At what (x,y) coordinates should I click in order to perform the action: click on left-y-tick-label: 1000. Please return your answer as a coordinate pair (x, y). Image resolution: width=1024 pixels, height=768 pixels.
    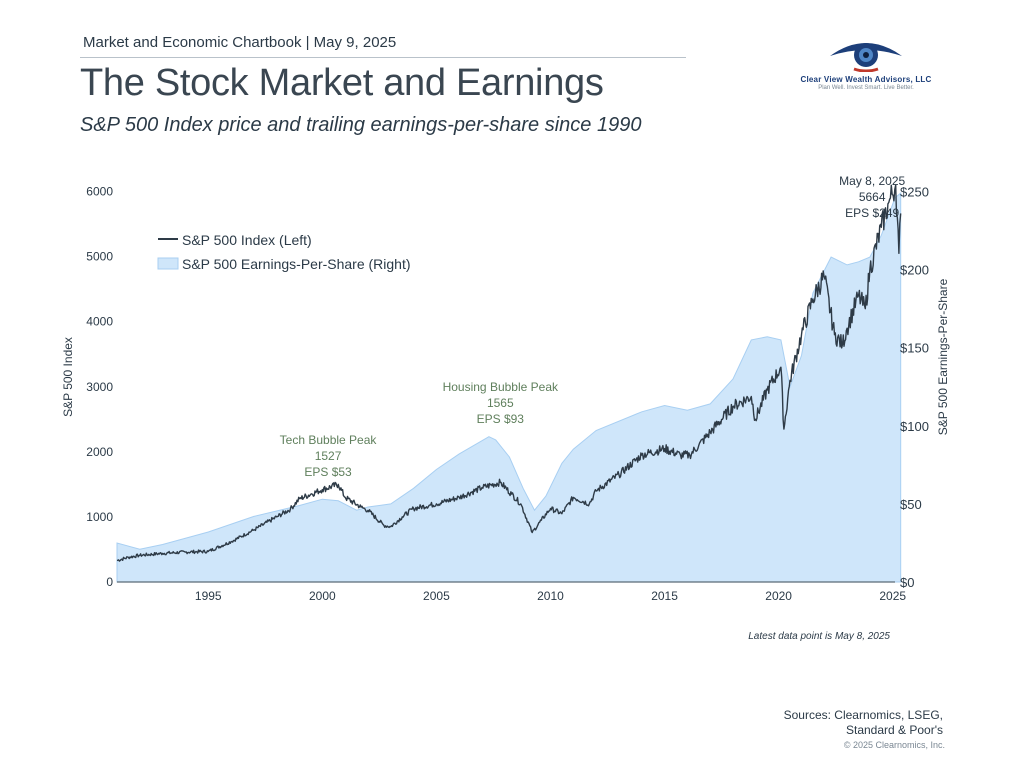
    Looking at the image, I should click on (99, 517).